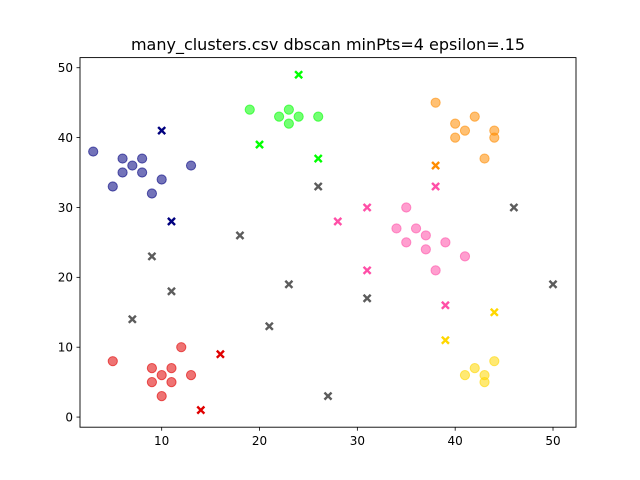 Image resolution: width=640 pixels, height=480 pixels. I want to click on y-tick-label: 40, so click(65, 138).